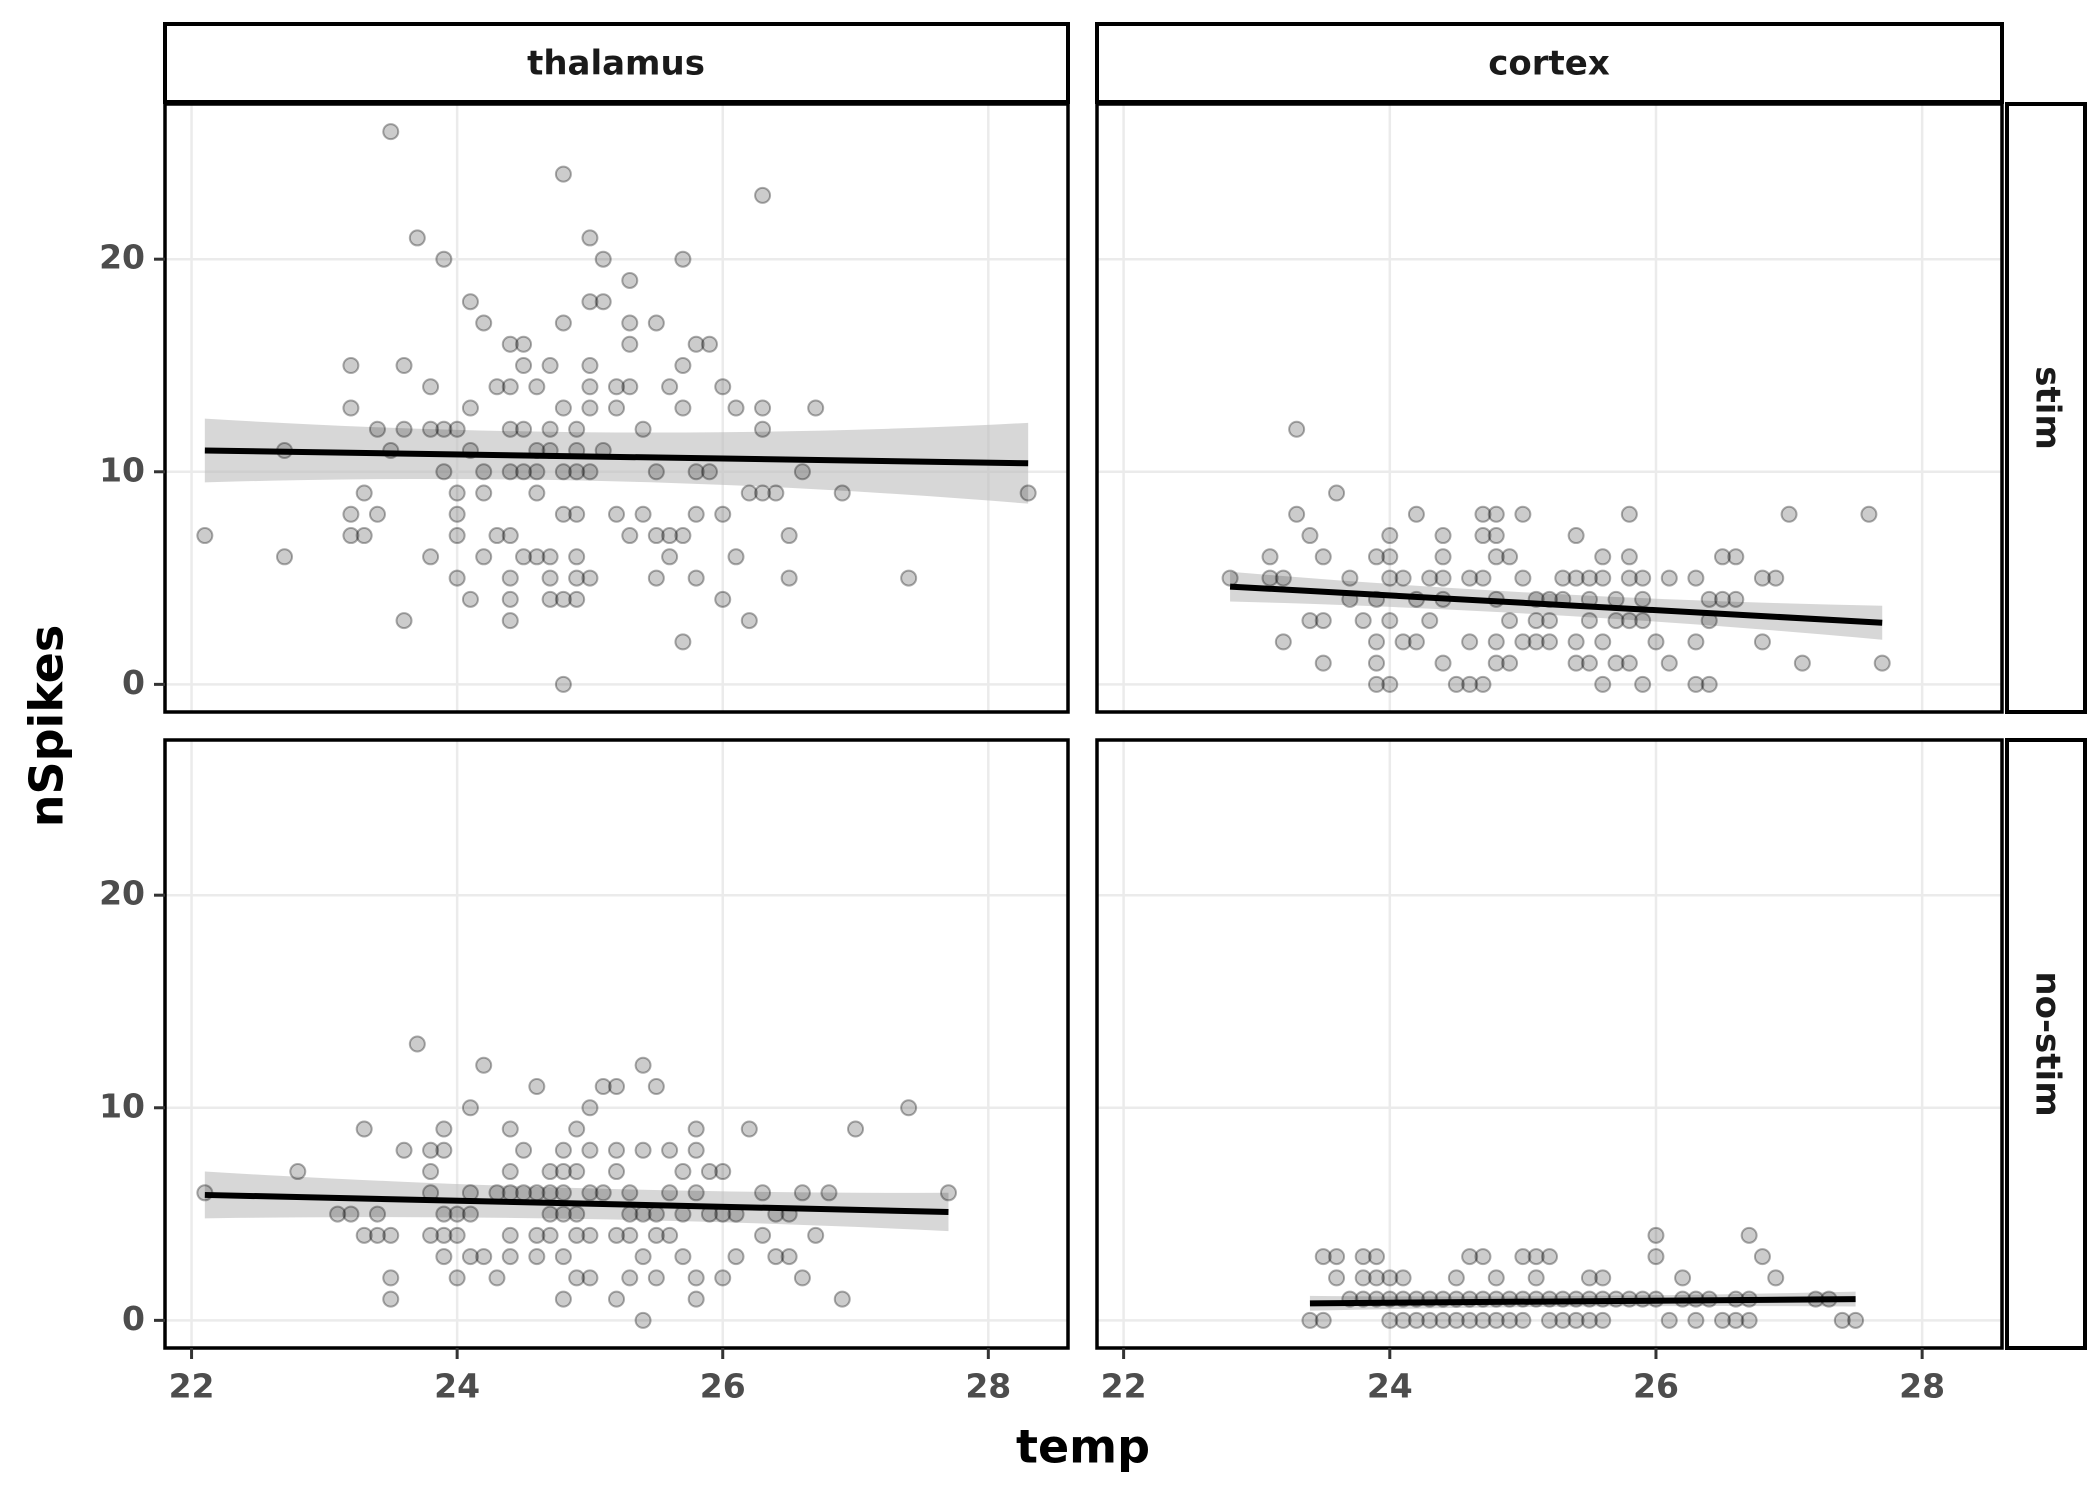  What do you see at coordinates (47, 726) in the screenshot?
I see `y-axis-title: nSpikes` at bounding box center [47, 726].